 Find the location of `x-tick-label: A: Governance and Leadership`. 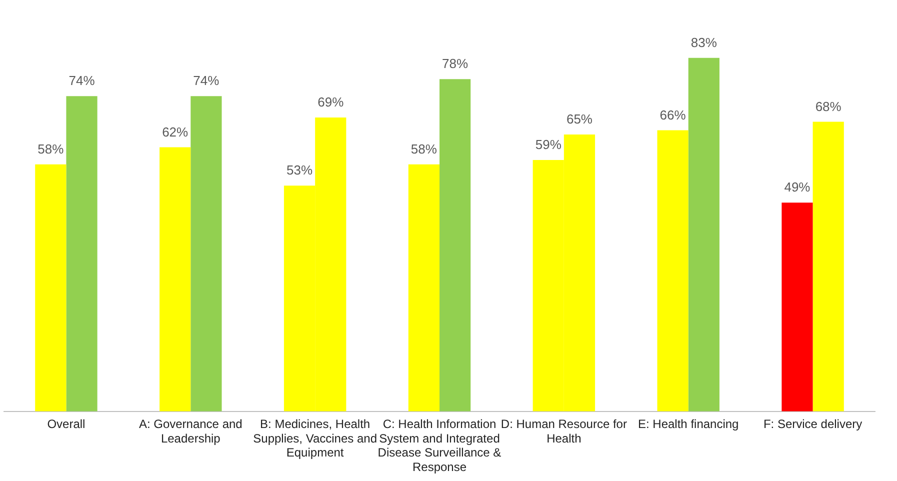

x-tick-label: A: Governance and Leadership is located at coordinates (190, 431).